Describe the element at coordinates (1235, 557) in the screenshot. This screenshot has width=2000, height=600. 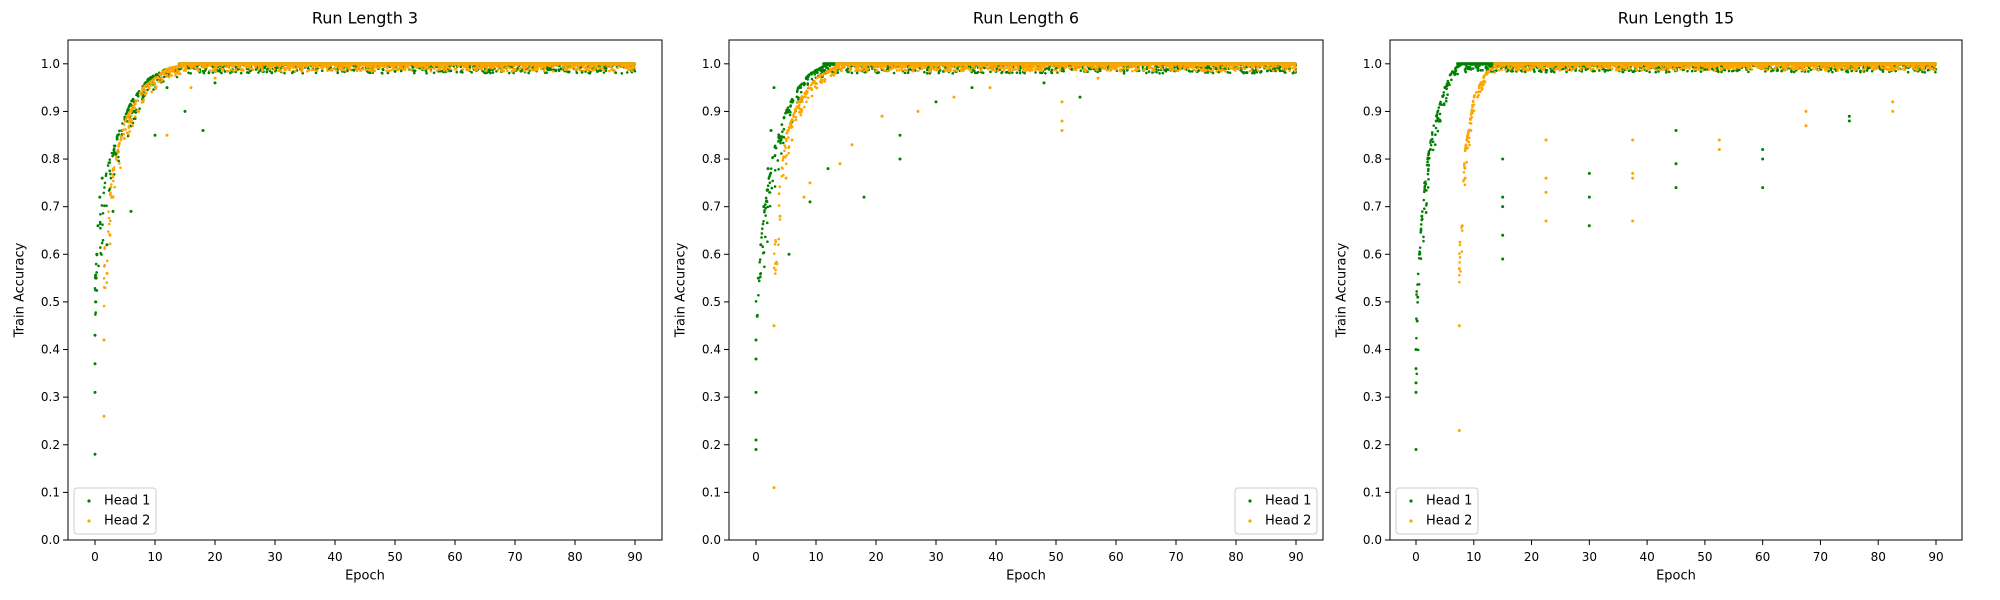
I see `x-tick-label: 80` at that location.